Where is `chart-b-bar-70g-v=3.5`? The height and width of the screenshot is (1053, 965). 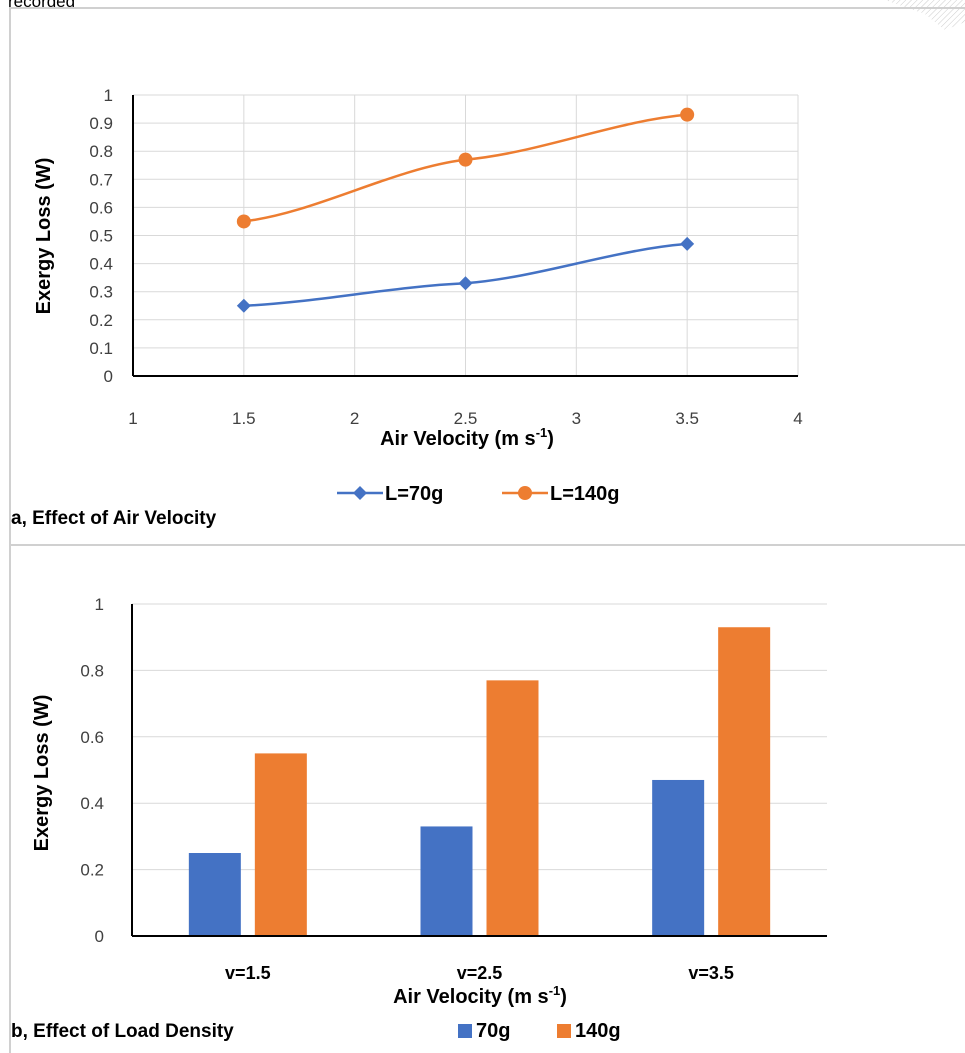
chart-b-bar-70g-v=3.5 is located at coordinates (678, 857).